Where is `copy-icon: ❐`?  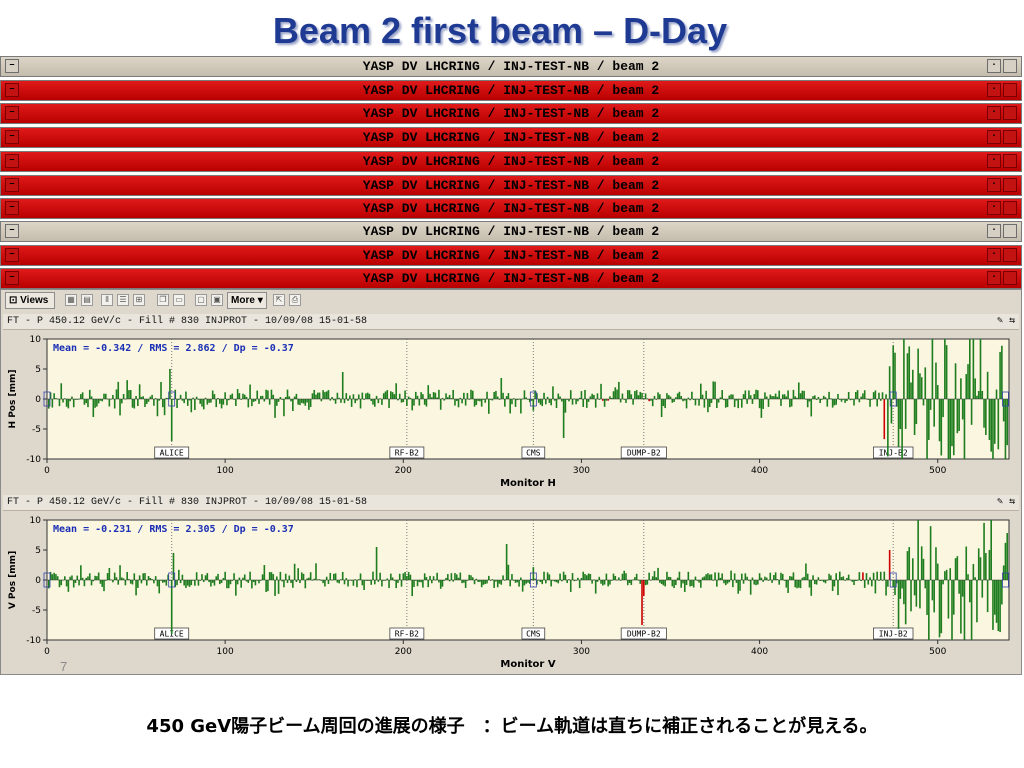
copy-icon: ❐ is located at coordinates (163, 300).